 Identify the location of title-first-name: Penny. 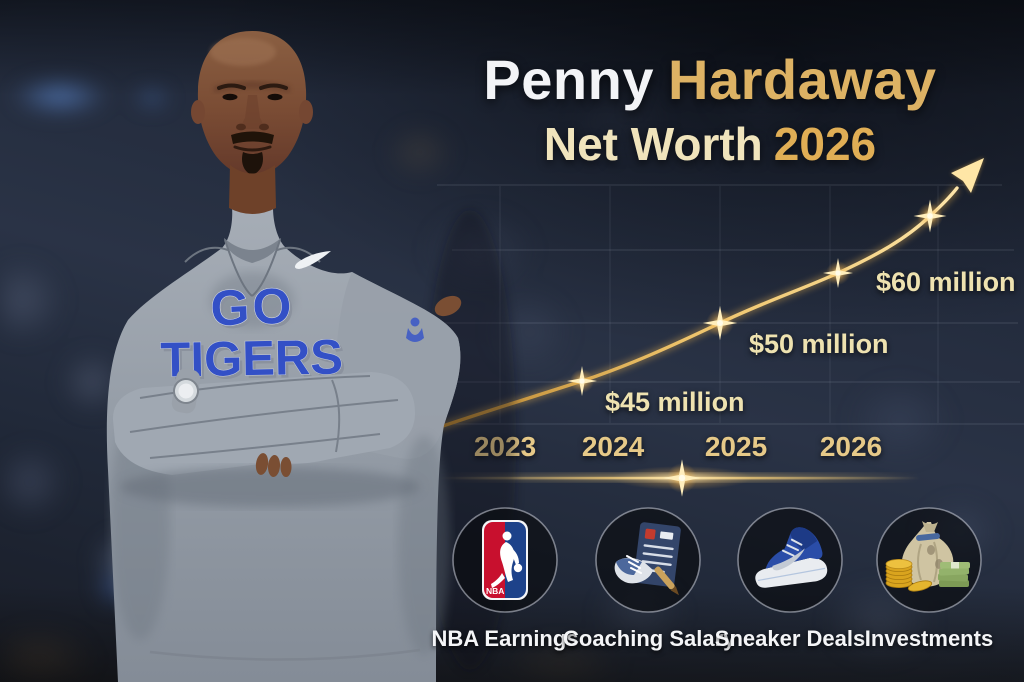
(568, 79).